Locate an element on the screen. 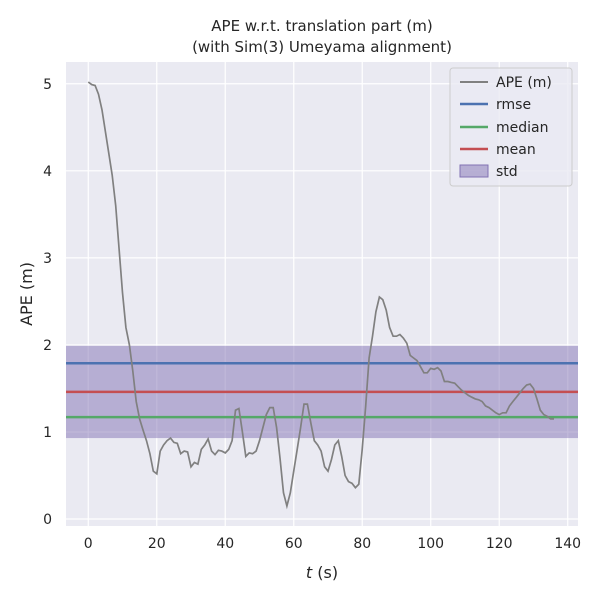 The width and height of the screenshot is (600, 604). chart-title-line1: APE w.r.t. translation part (m) is located at coordinates (321, 26).